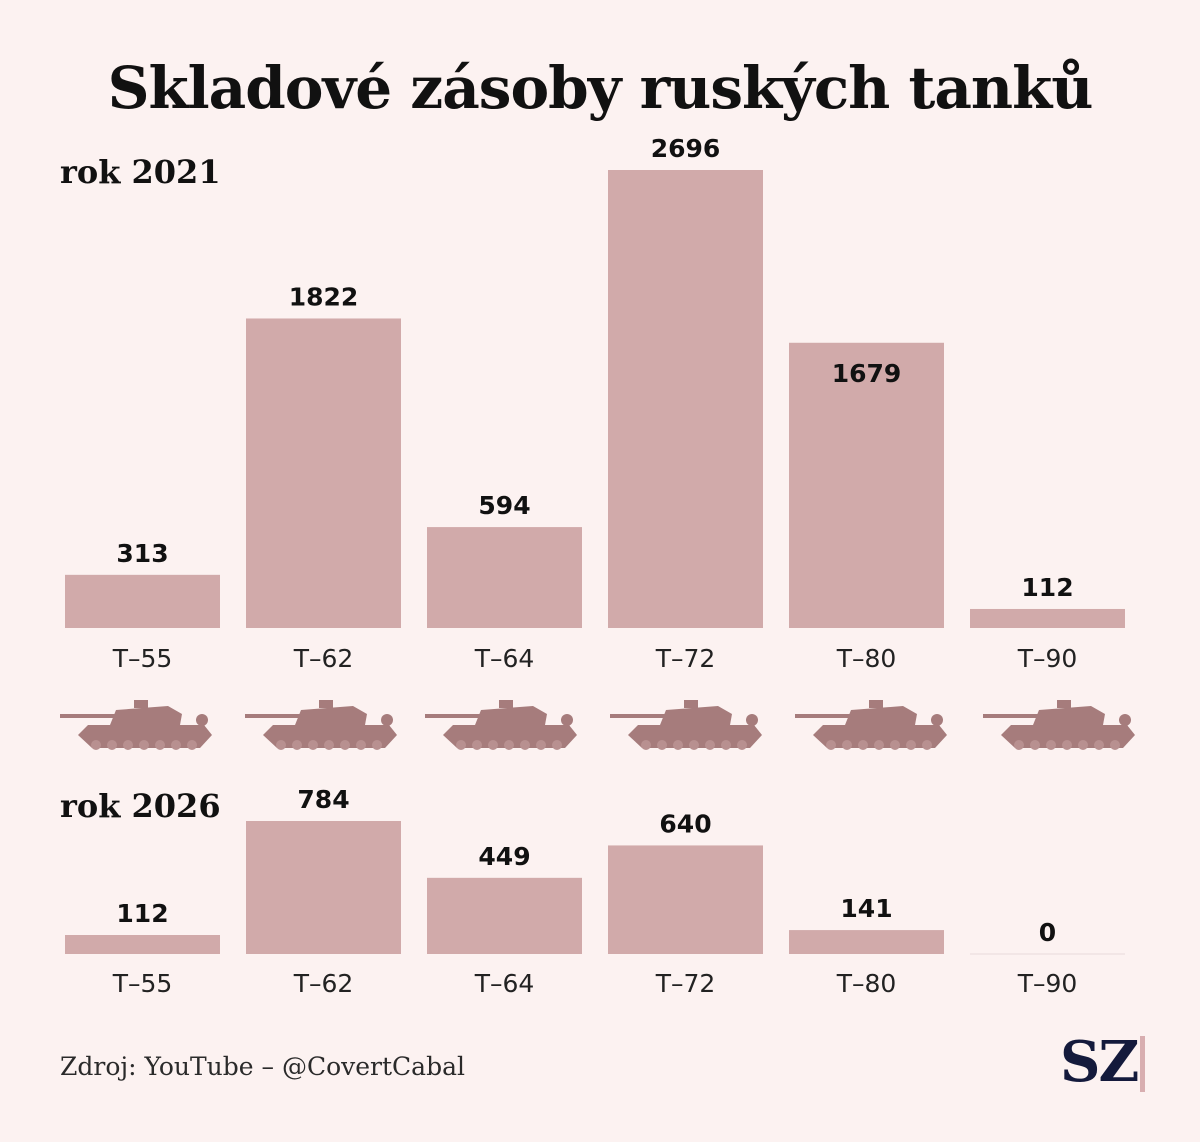 This screenshot has width=1200, height=1142. Describe the element at coordinates (262, 1066) in the screenshot. I see `source-note: Zdroj: YouTube – @CovertCabal` at that location.